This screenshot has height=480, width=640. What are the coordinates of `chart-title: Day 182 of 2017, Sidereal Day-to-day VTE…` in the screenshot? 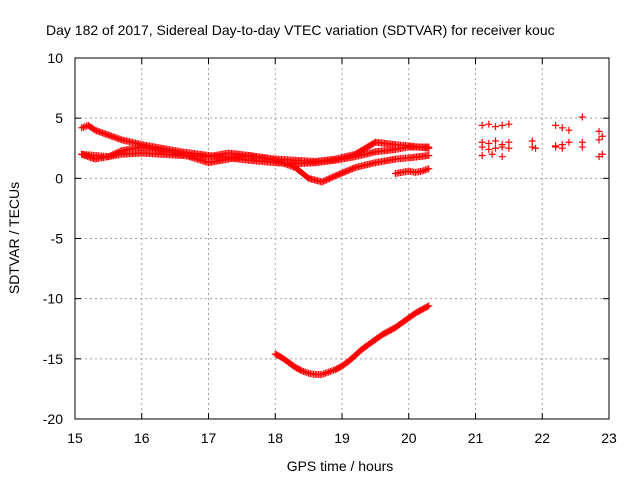 It's located at (300, 30).